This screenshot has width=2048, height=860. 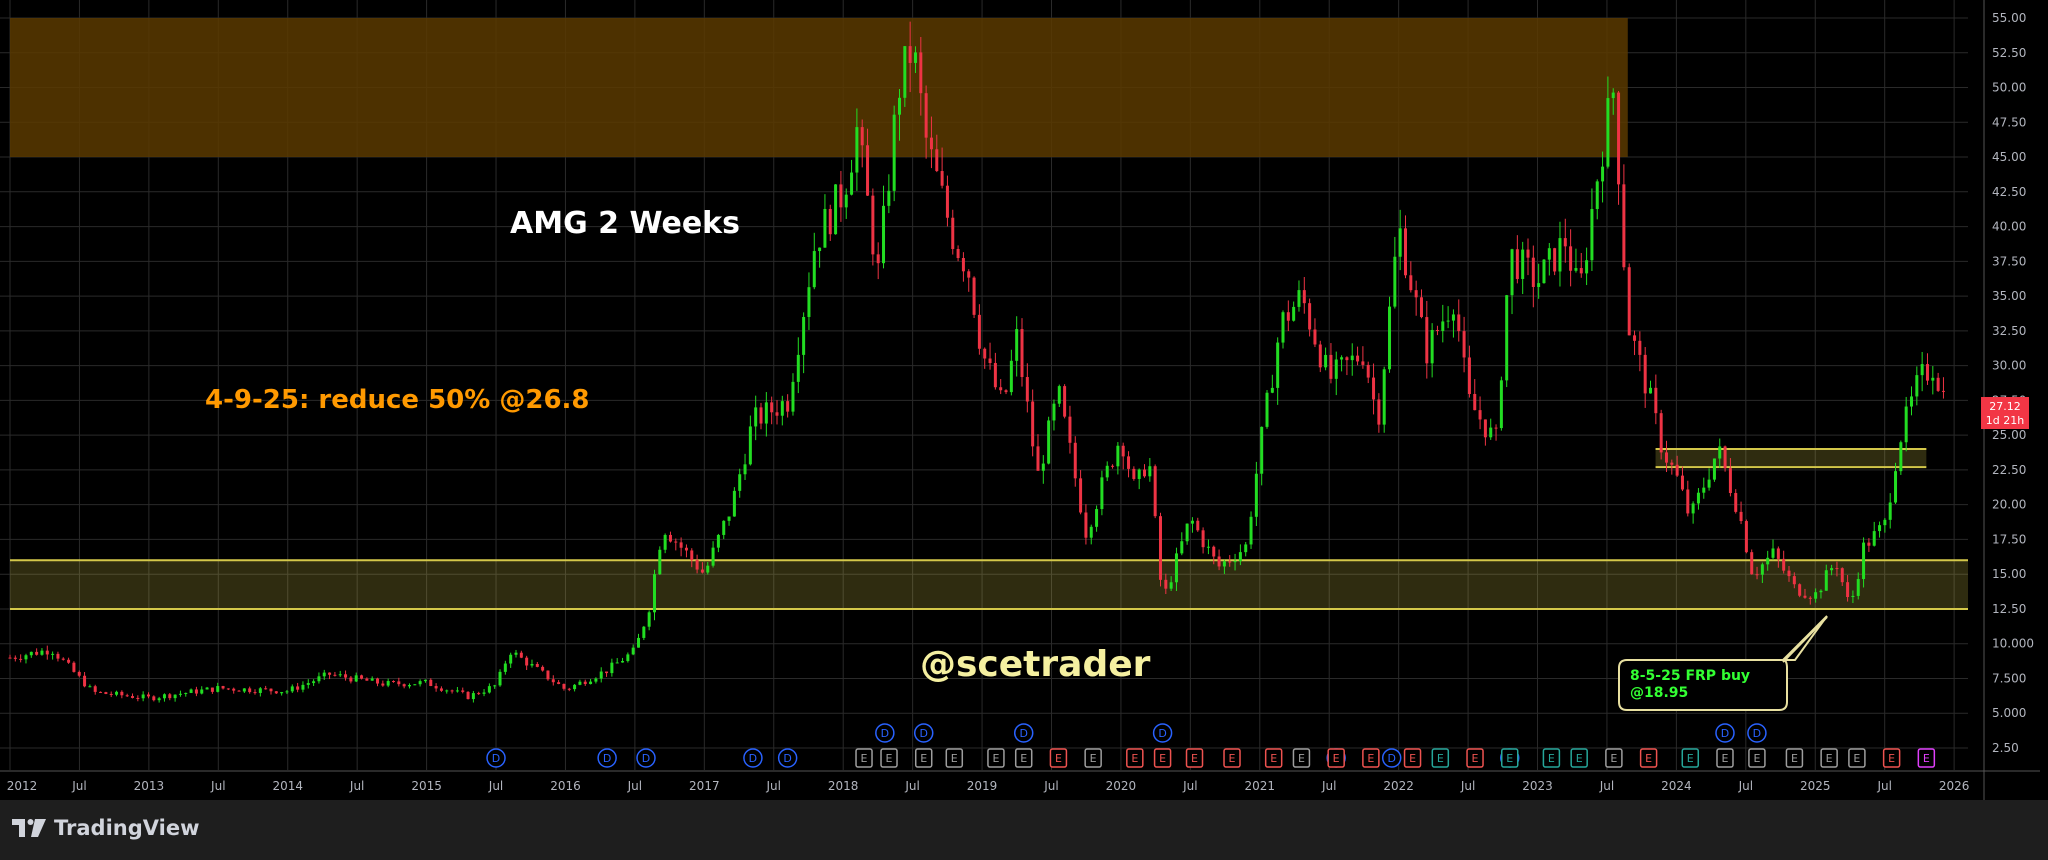 I want to click on callout: 8-5-25 FRP buy @18.95, so click(x=1723, y=663).